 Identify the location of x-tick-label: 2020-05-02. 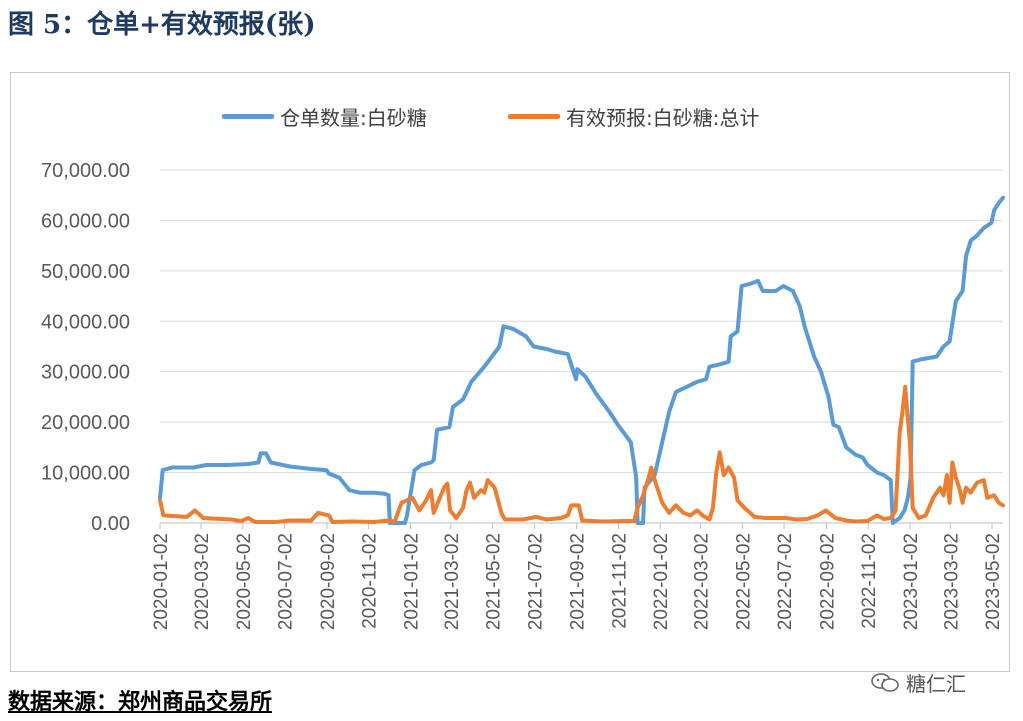
(244, 581).